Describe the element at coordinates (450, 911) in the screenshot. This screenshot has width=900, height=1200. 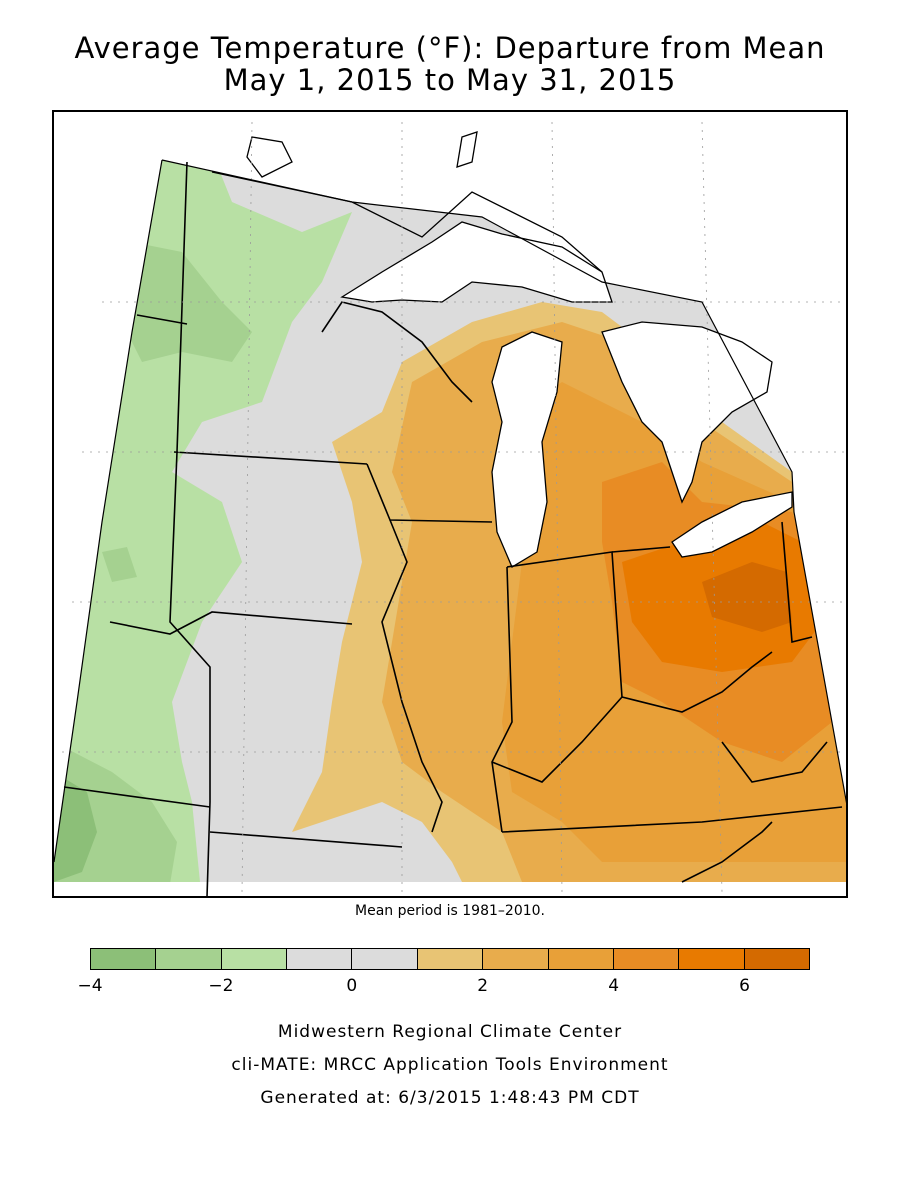
I see `mean-period-note: Mean period is 1981–2010.` at that location.